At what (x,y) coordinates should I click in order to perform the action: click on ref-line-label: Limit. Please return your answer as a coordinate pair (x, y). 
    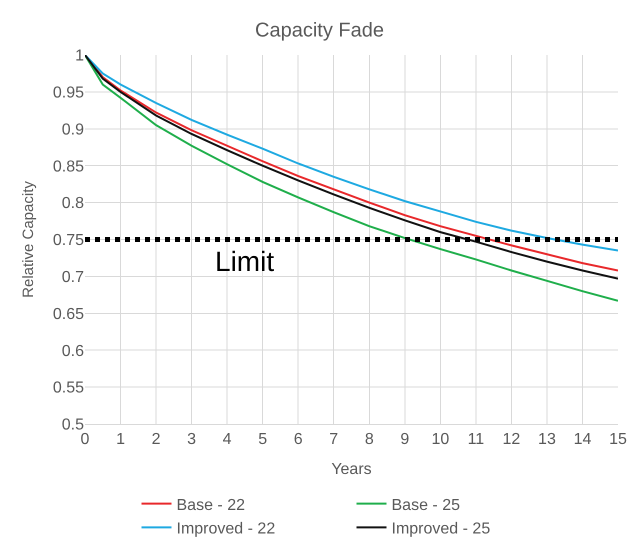
    Looking at the image, I should click on (244, 261).